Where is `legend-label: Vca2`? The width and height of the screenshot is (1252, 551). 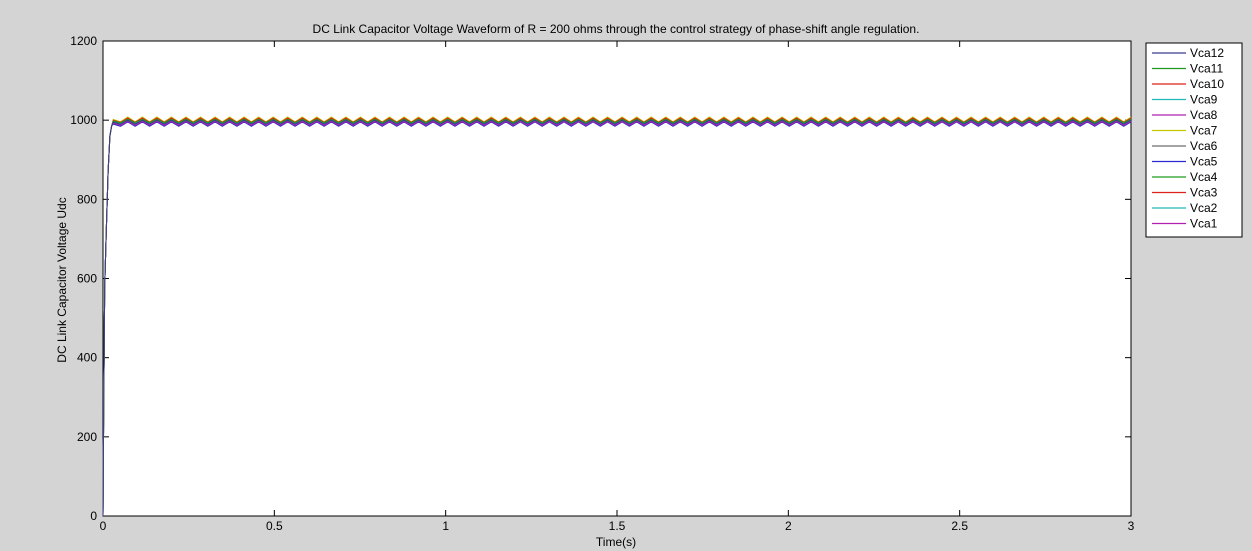 legend-label: Vca2 is located at coordinates (1204, 208).